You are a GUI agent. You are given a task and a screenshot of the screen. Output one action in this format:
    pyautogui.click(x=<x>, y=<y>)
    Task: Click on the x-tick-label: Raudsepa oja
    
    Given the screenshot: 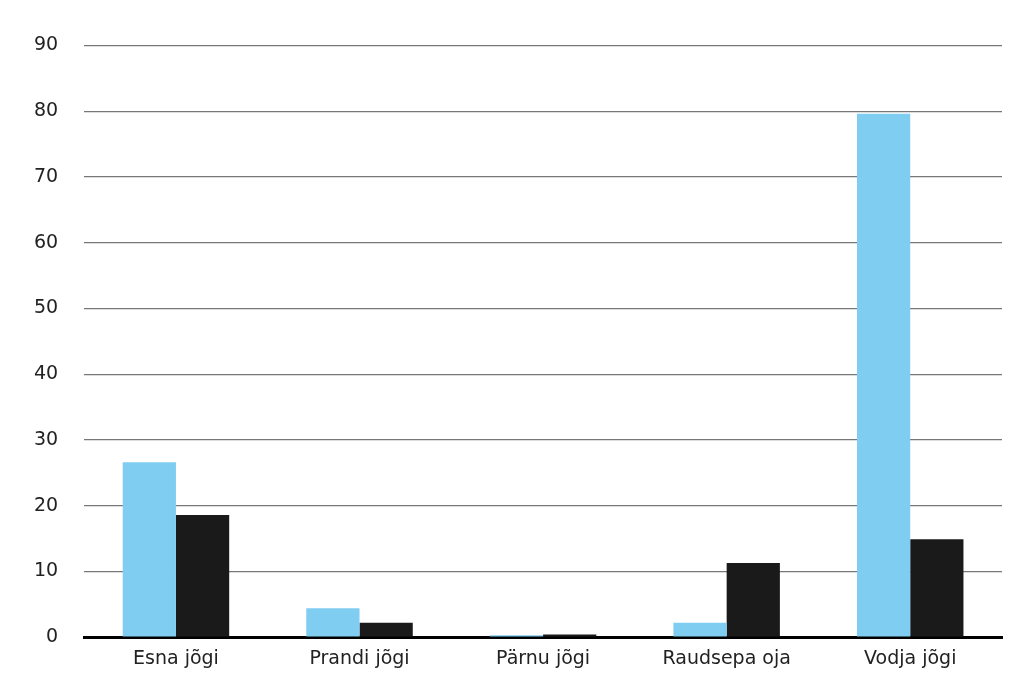 What is the action you would take?
    pyautogui.click(x=726, y=656)
    